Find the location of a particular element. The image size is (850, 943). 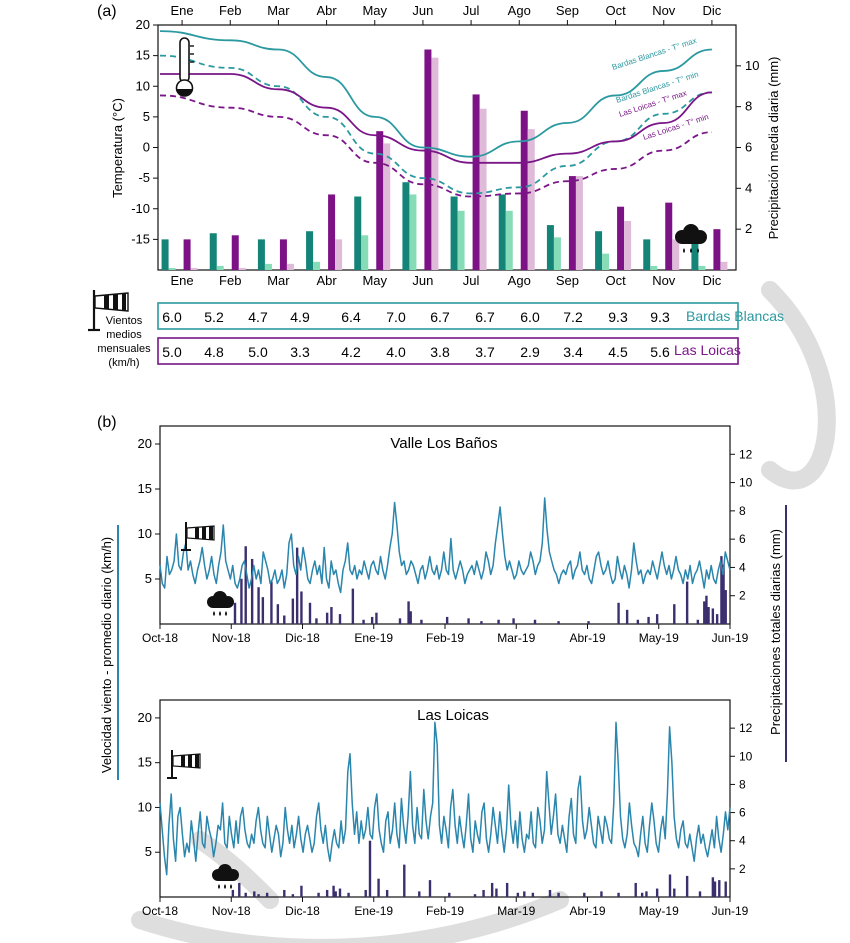

a-ytick-label-left: 0 is located at coordinates (146, 147).